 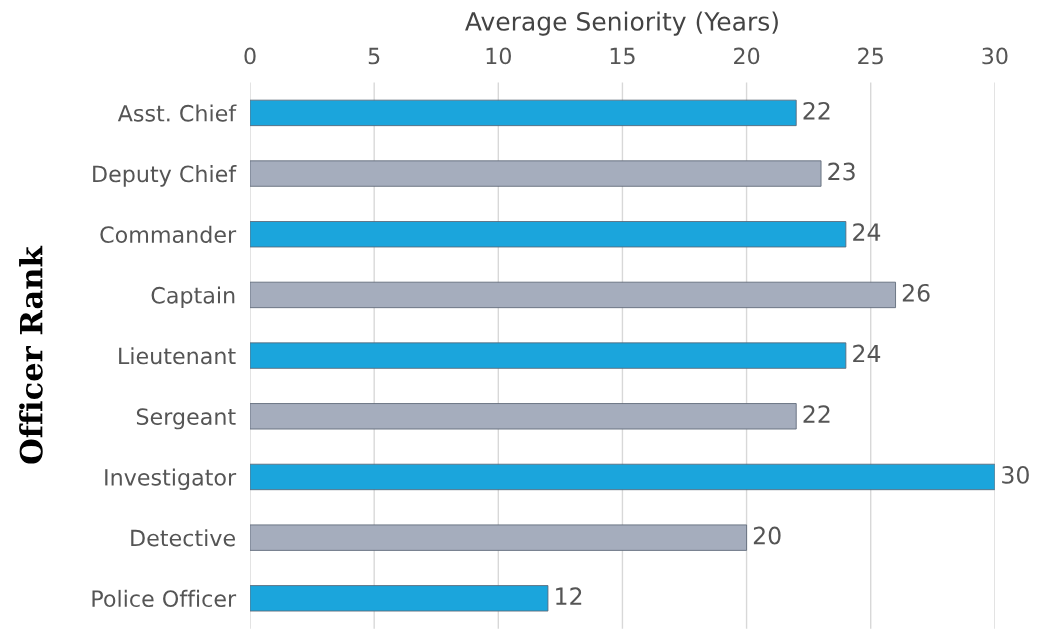 I want to click on data-label: 30, so click(x=1015, y=474).